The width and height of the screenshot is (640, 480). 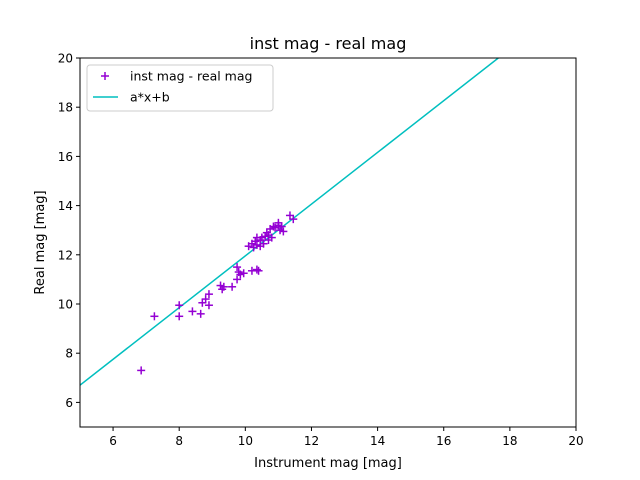 What do you see at coordinates (509, 441) in the screenshot?
I see `x-tick-label: 18` at bounding box center [509, 441].